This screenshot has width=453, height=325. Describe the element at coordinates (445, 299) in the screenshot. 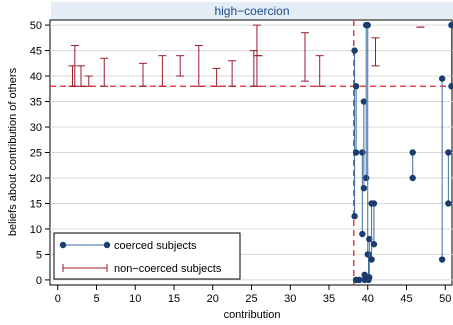

I see `x-tick-label: 50` at that location.